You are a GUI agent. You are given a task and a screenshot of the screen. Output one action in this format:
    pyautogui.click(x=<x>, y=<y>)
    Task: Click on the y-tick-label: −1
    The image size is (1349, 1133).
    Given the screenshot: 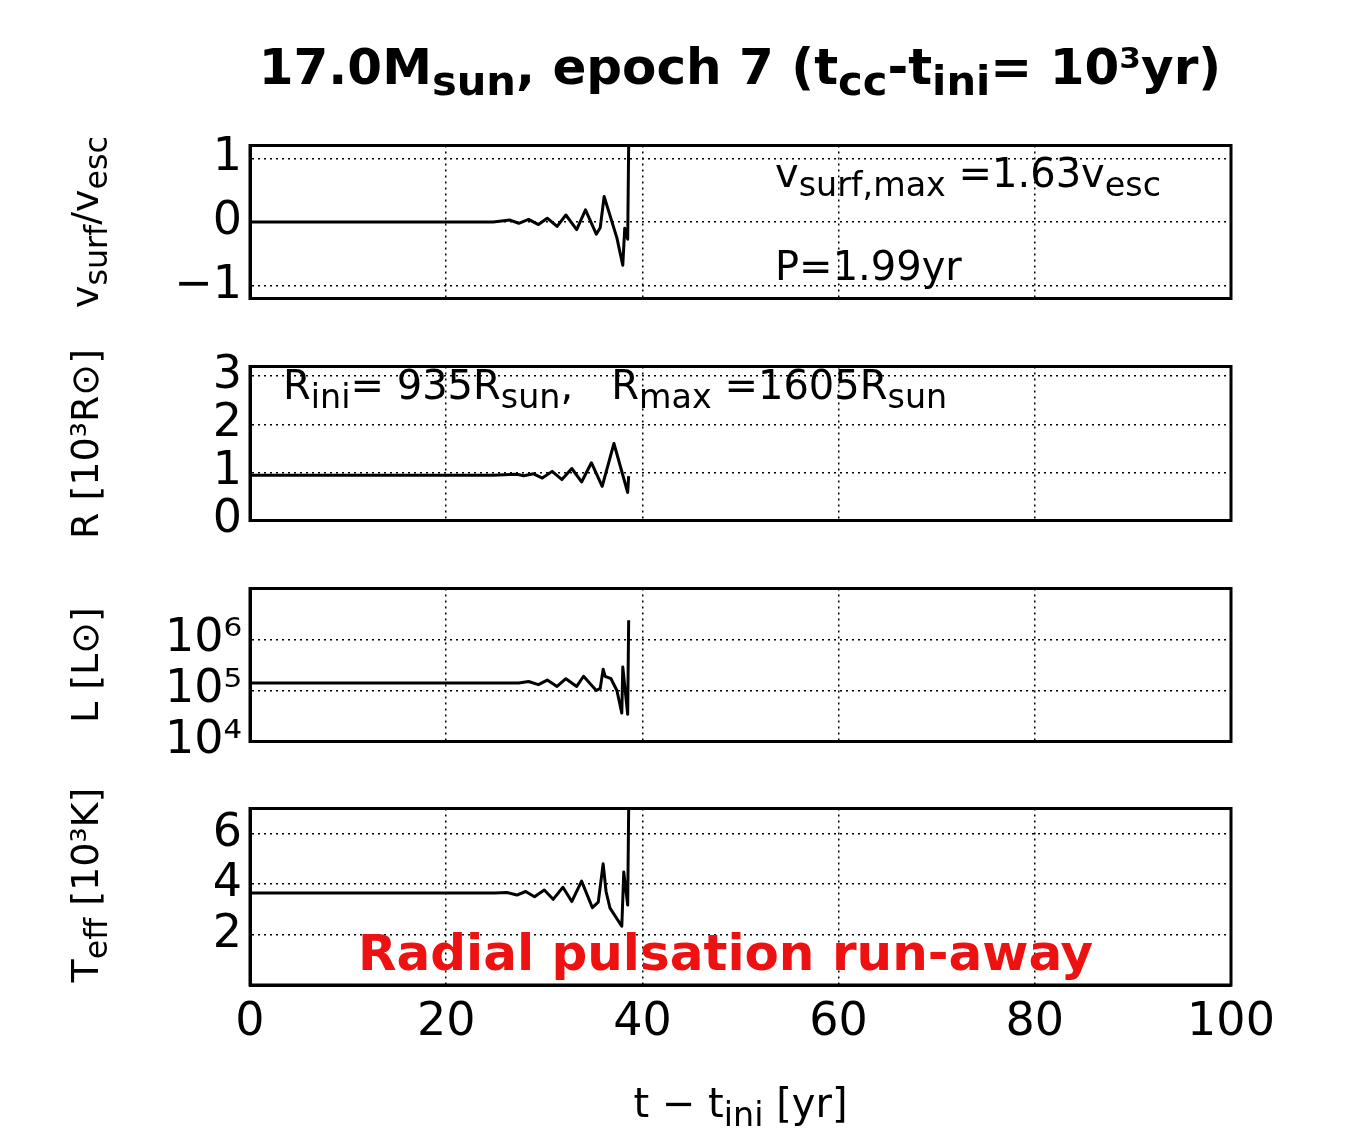 What is the action you would take?
    pyautogui.click(x=208, y=281)
    